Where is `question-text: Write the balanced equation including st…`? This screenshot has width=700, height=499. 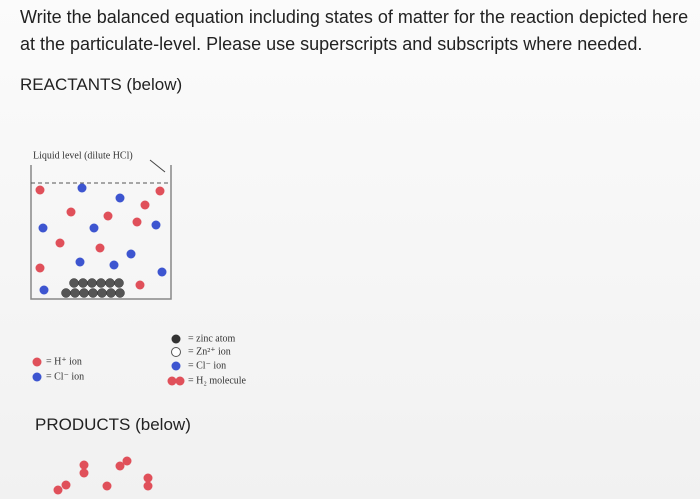 question-text: Write the balanced equation including st… is located at coordinates (354, 30).